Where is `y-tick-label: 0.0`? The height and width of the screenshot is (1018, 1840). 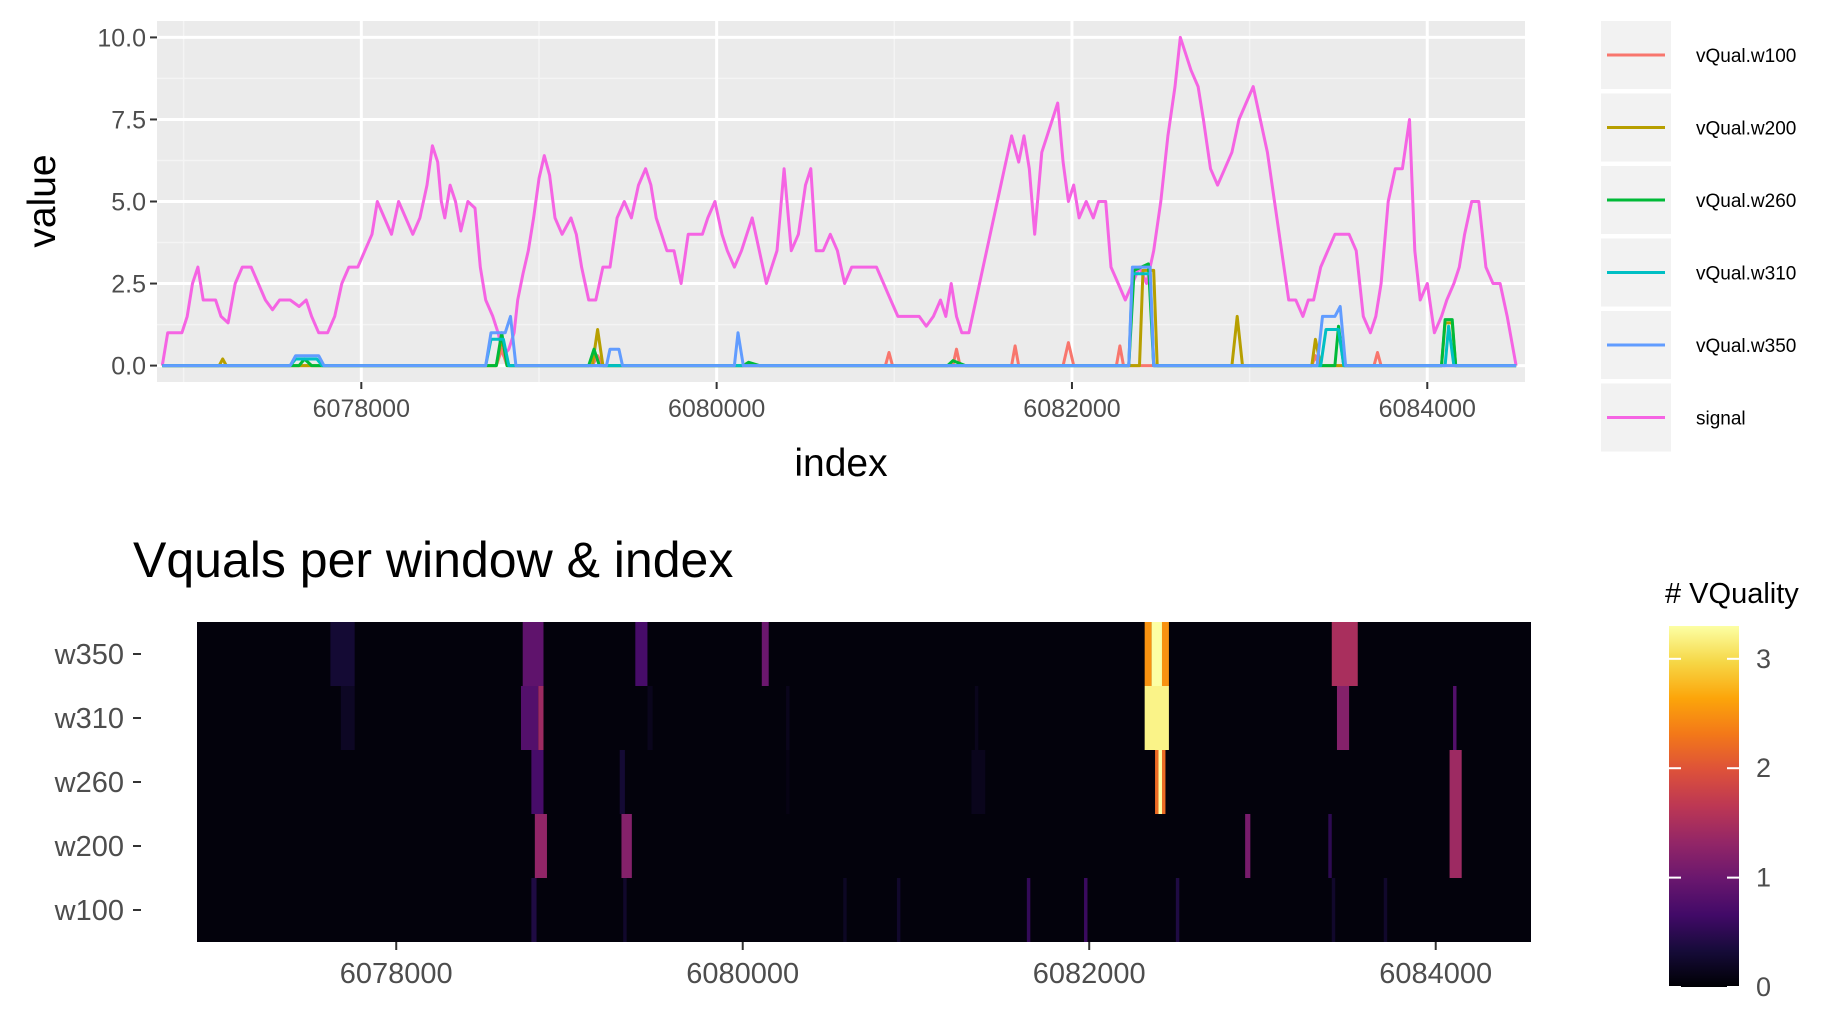 y-tick-label: 0.0 is located at coordinates (128, 367).